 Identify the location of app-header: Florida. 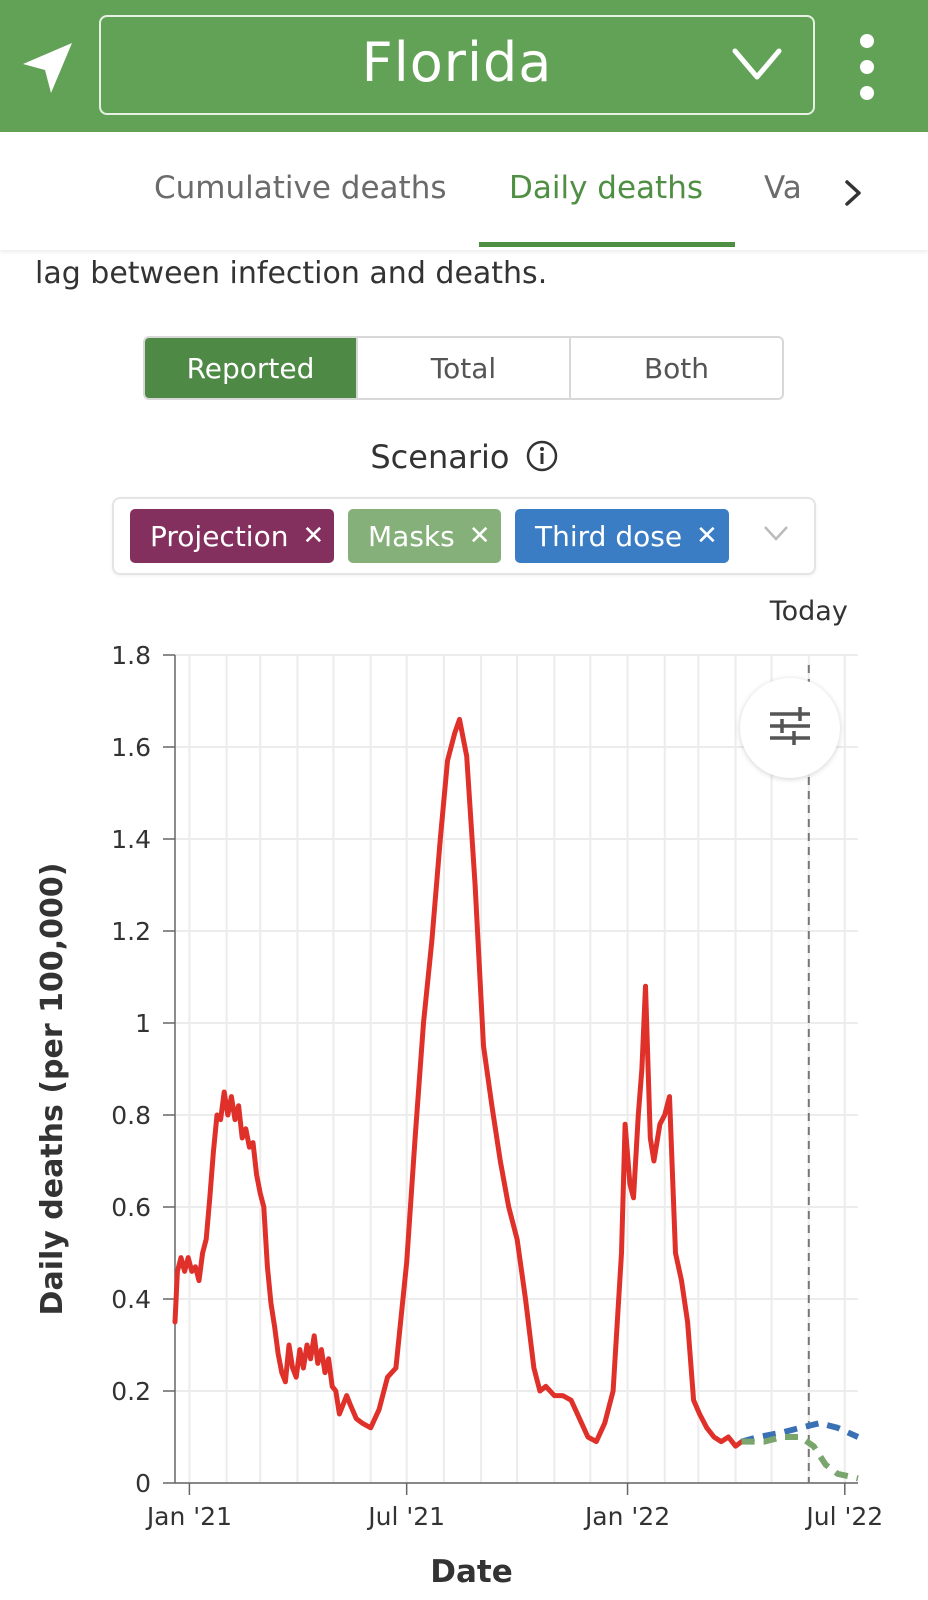
(464, 66).